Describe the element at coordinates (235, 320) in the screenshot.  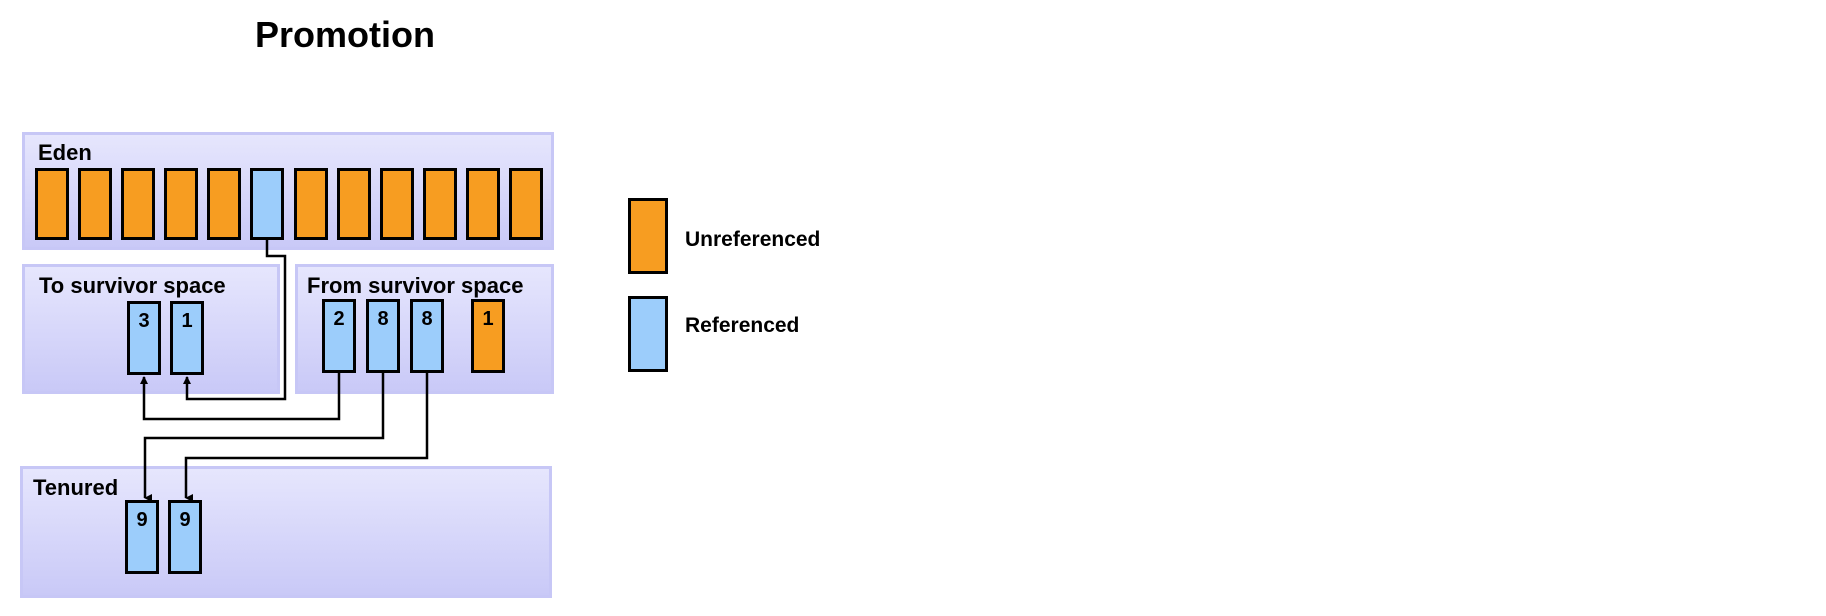
I see `eden-to-survivor-arrow` at that location.